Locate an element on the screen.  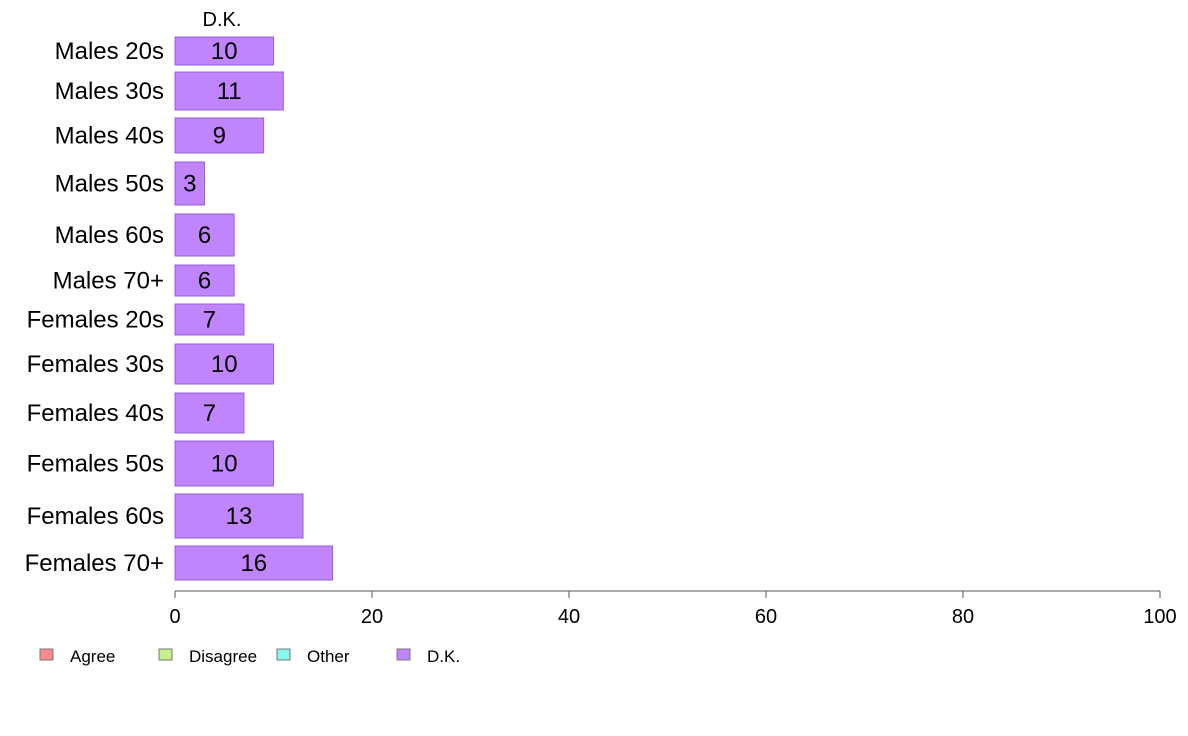
category-label: Females 30s is located at coordinates (95, 364).